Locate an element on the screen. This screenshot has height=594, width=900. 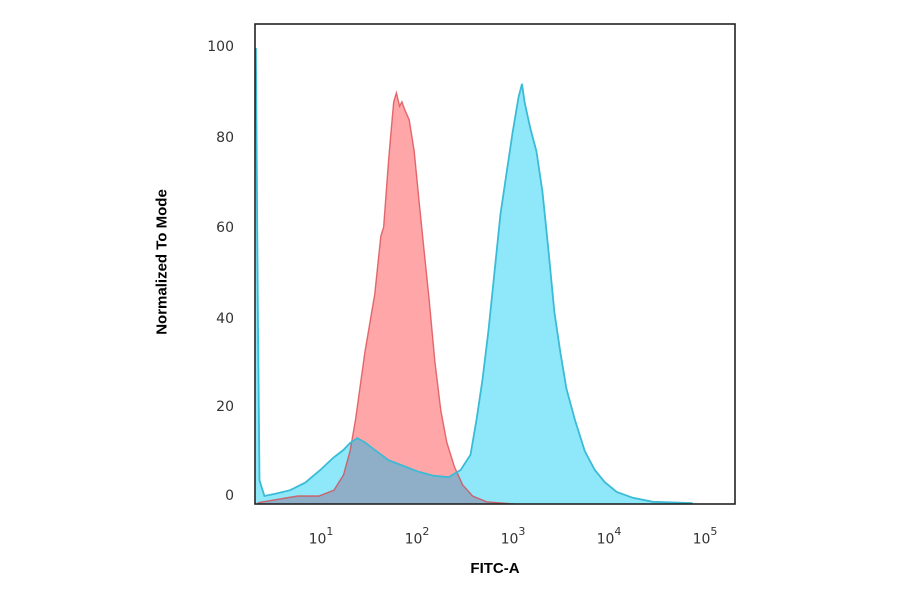
x-tick-10-5: 105 is located at coordinates (705, 536).